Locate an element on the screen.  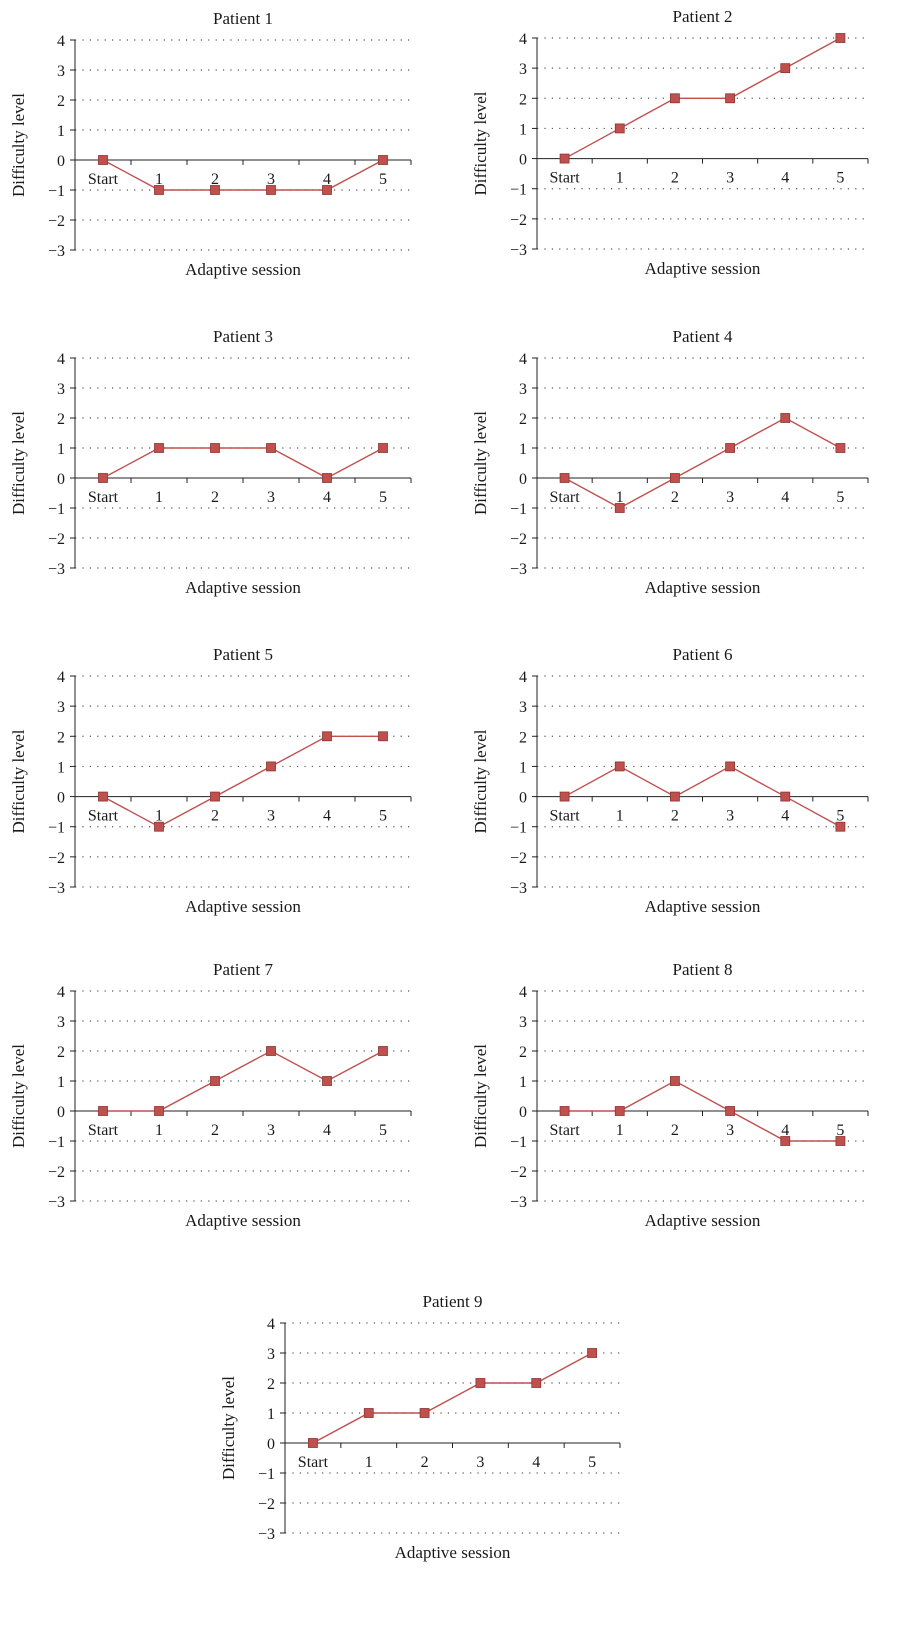
chart-title: Patient 3 is located at coordinates (243, 336).